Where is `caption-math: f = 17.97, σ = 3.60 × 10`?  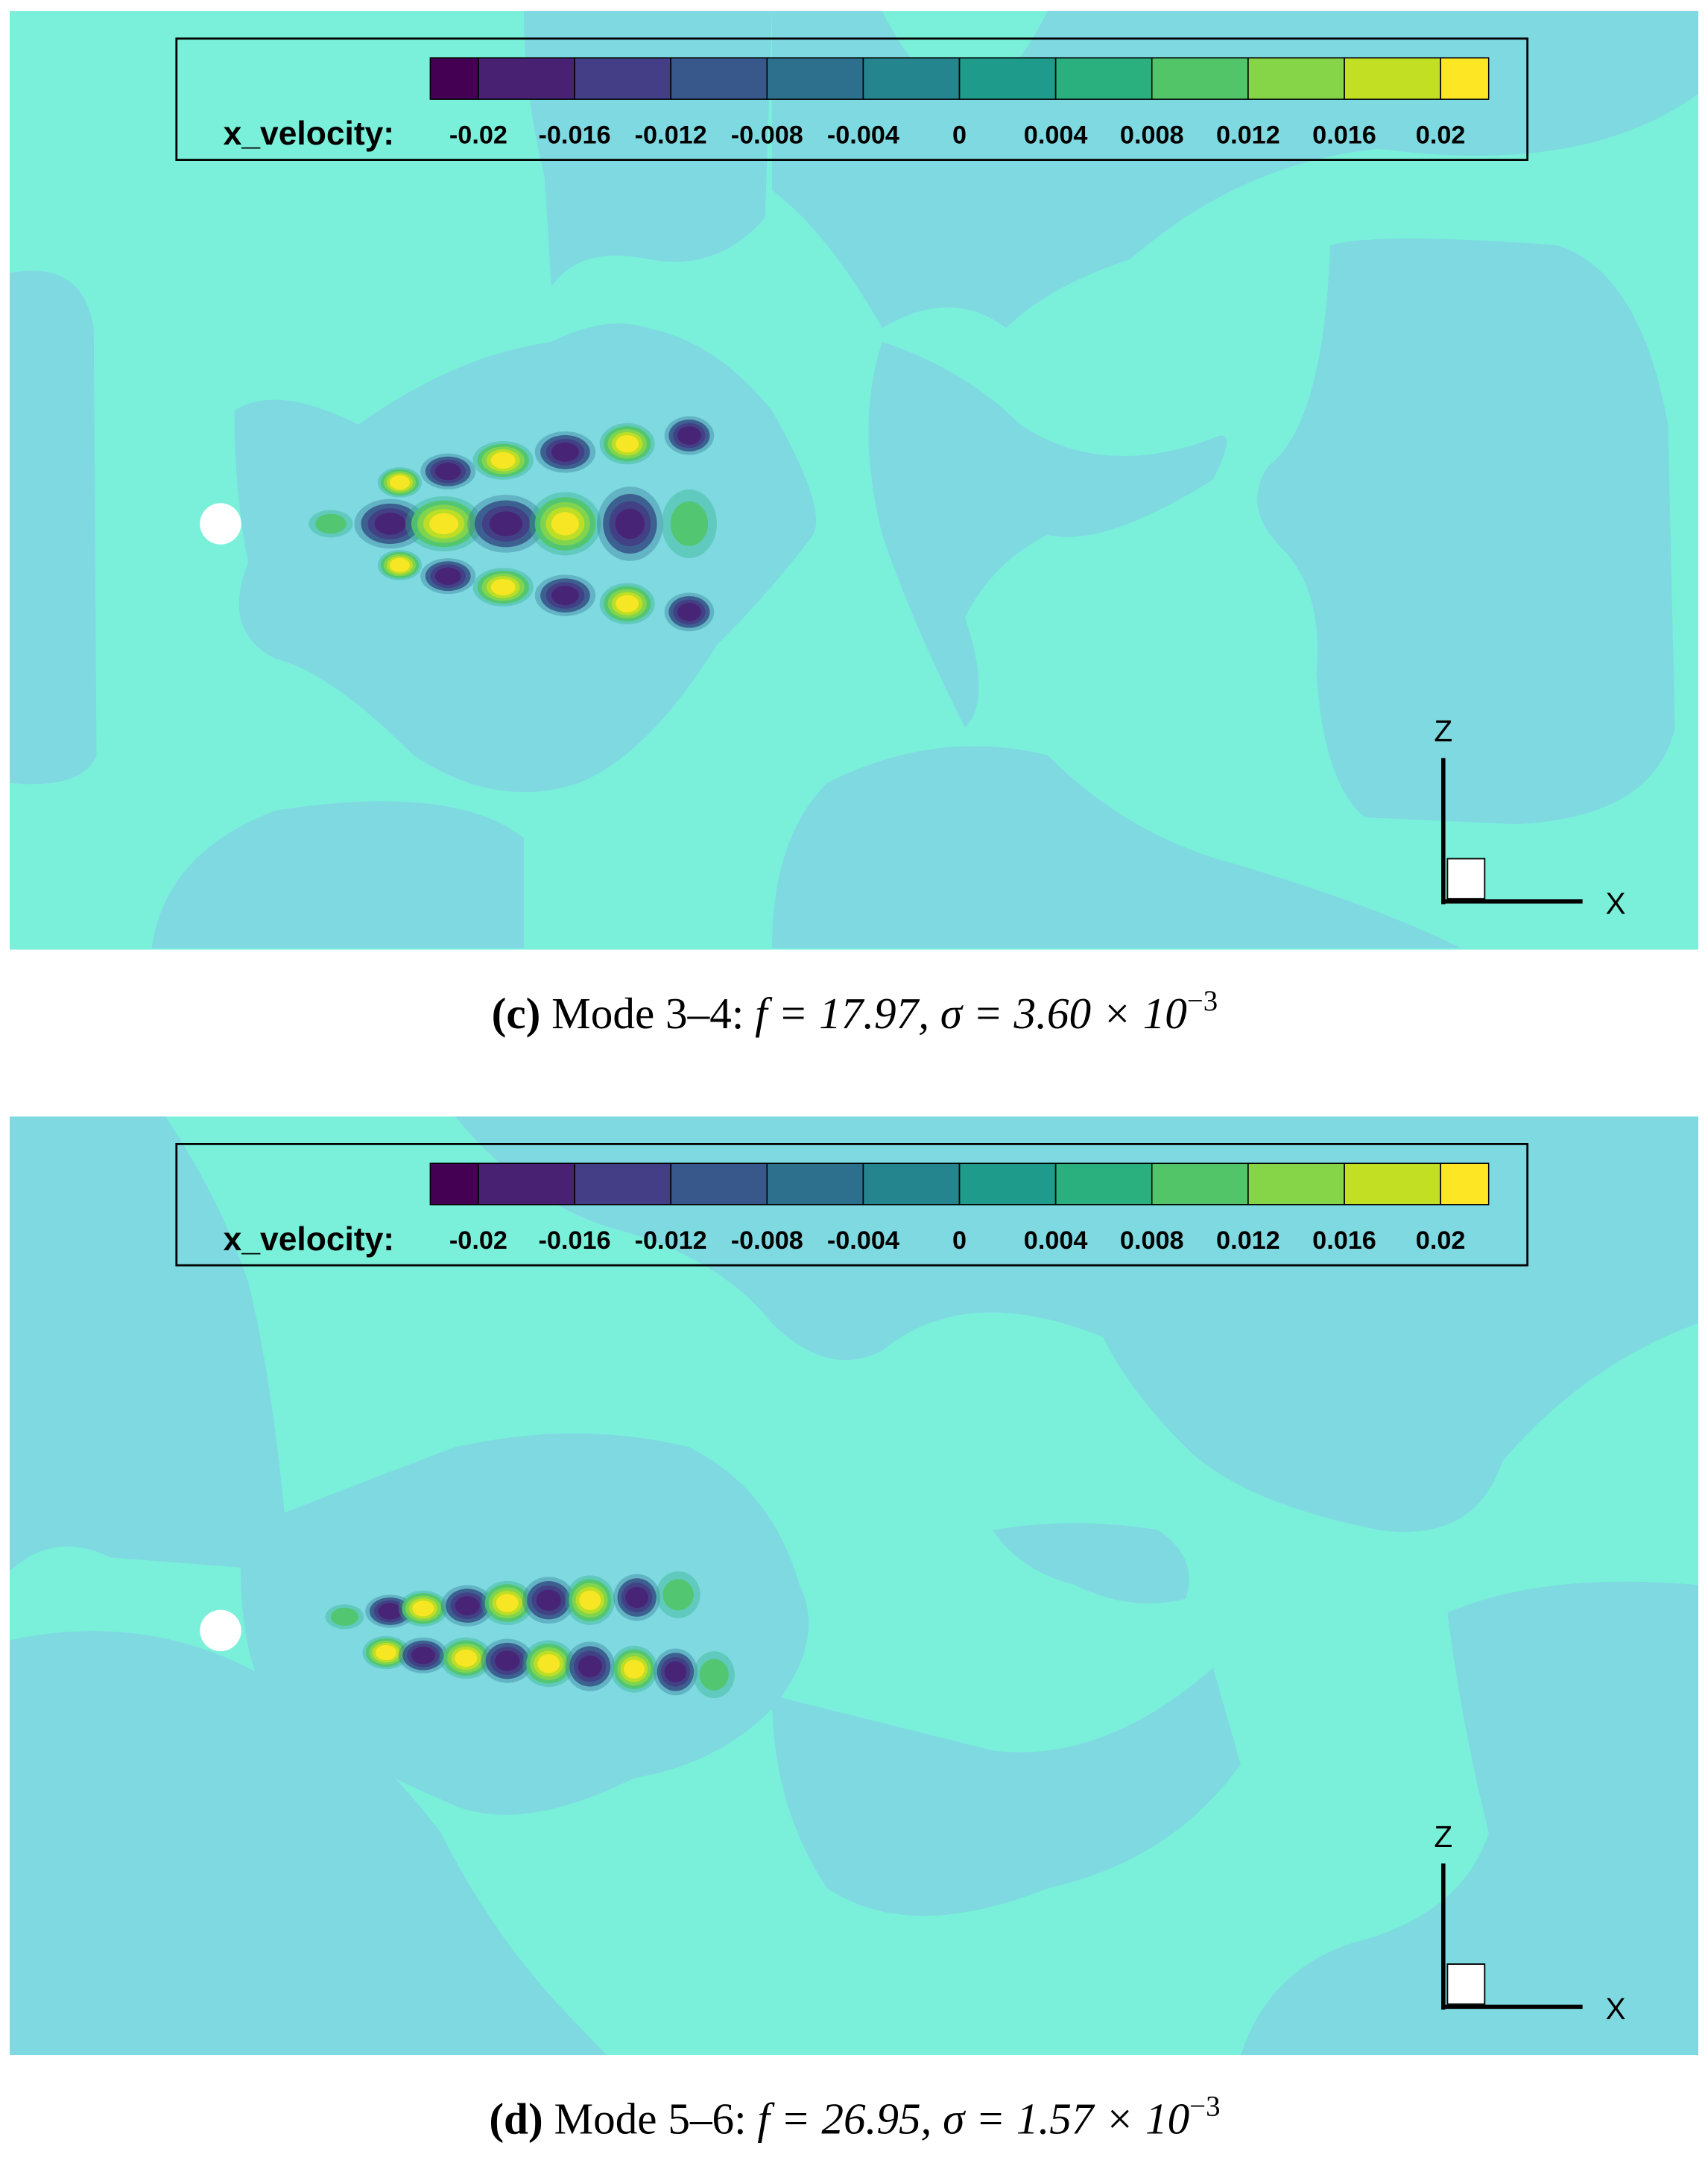 caption-math: f = 17.97, σ = 3.60 × 10 is located at coordinates (971, 1013).